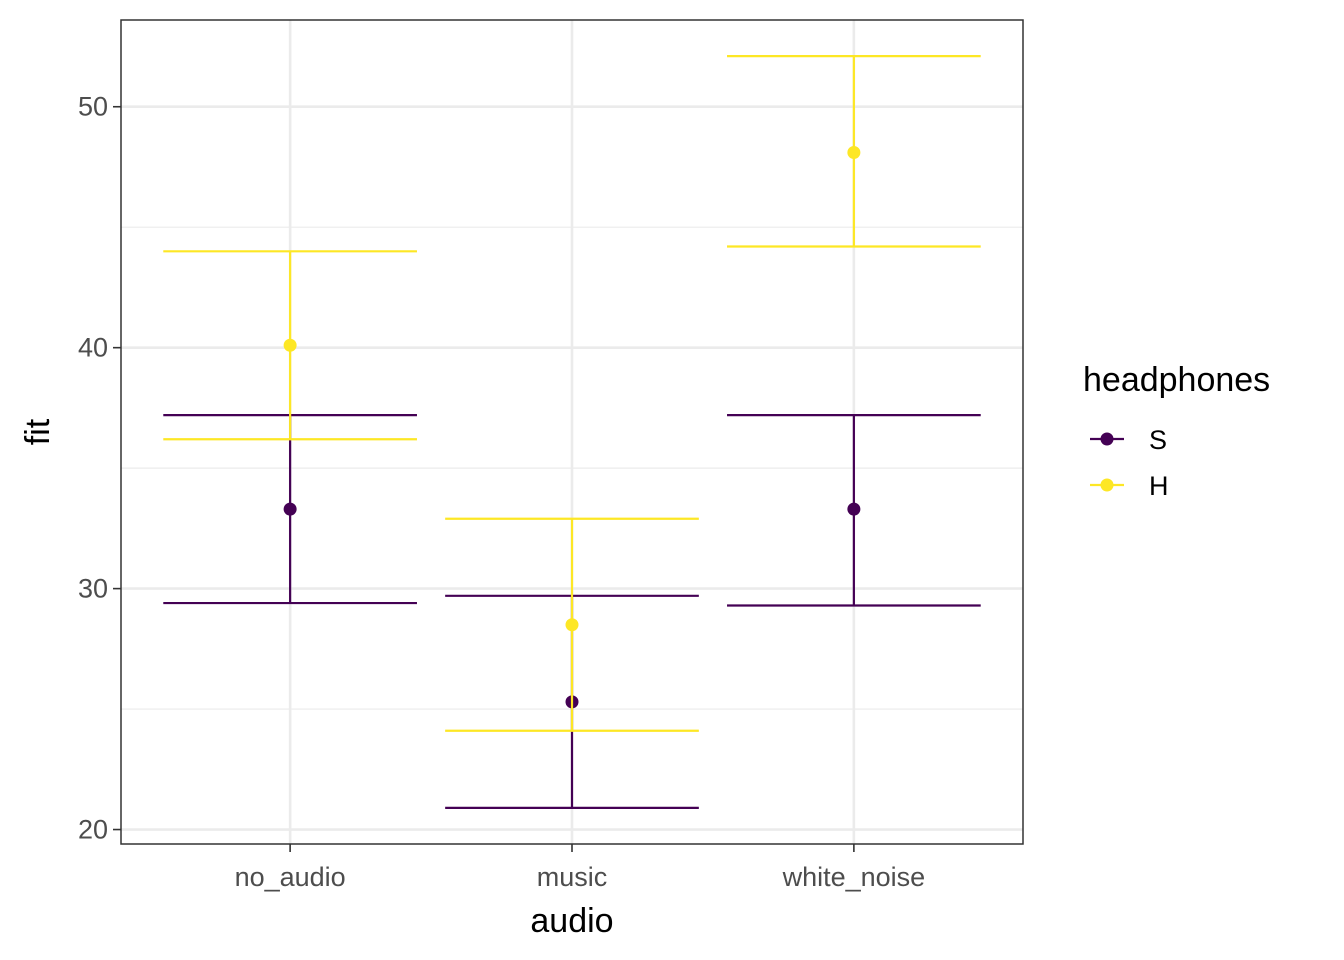 Image resolution: width=1344 pixels, height=960 pixels. What do you see at coordinates (1159, 486) in the screenshot?
I see `legend-label: H` at bounding box center [1159, 486].